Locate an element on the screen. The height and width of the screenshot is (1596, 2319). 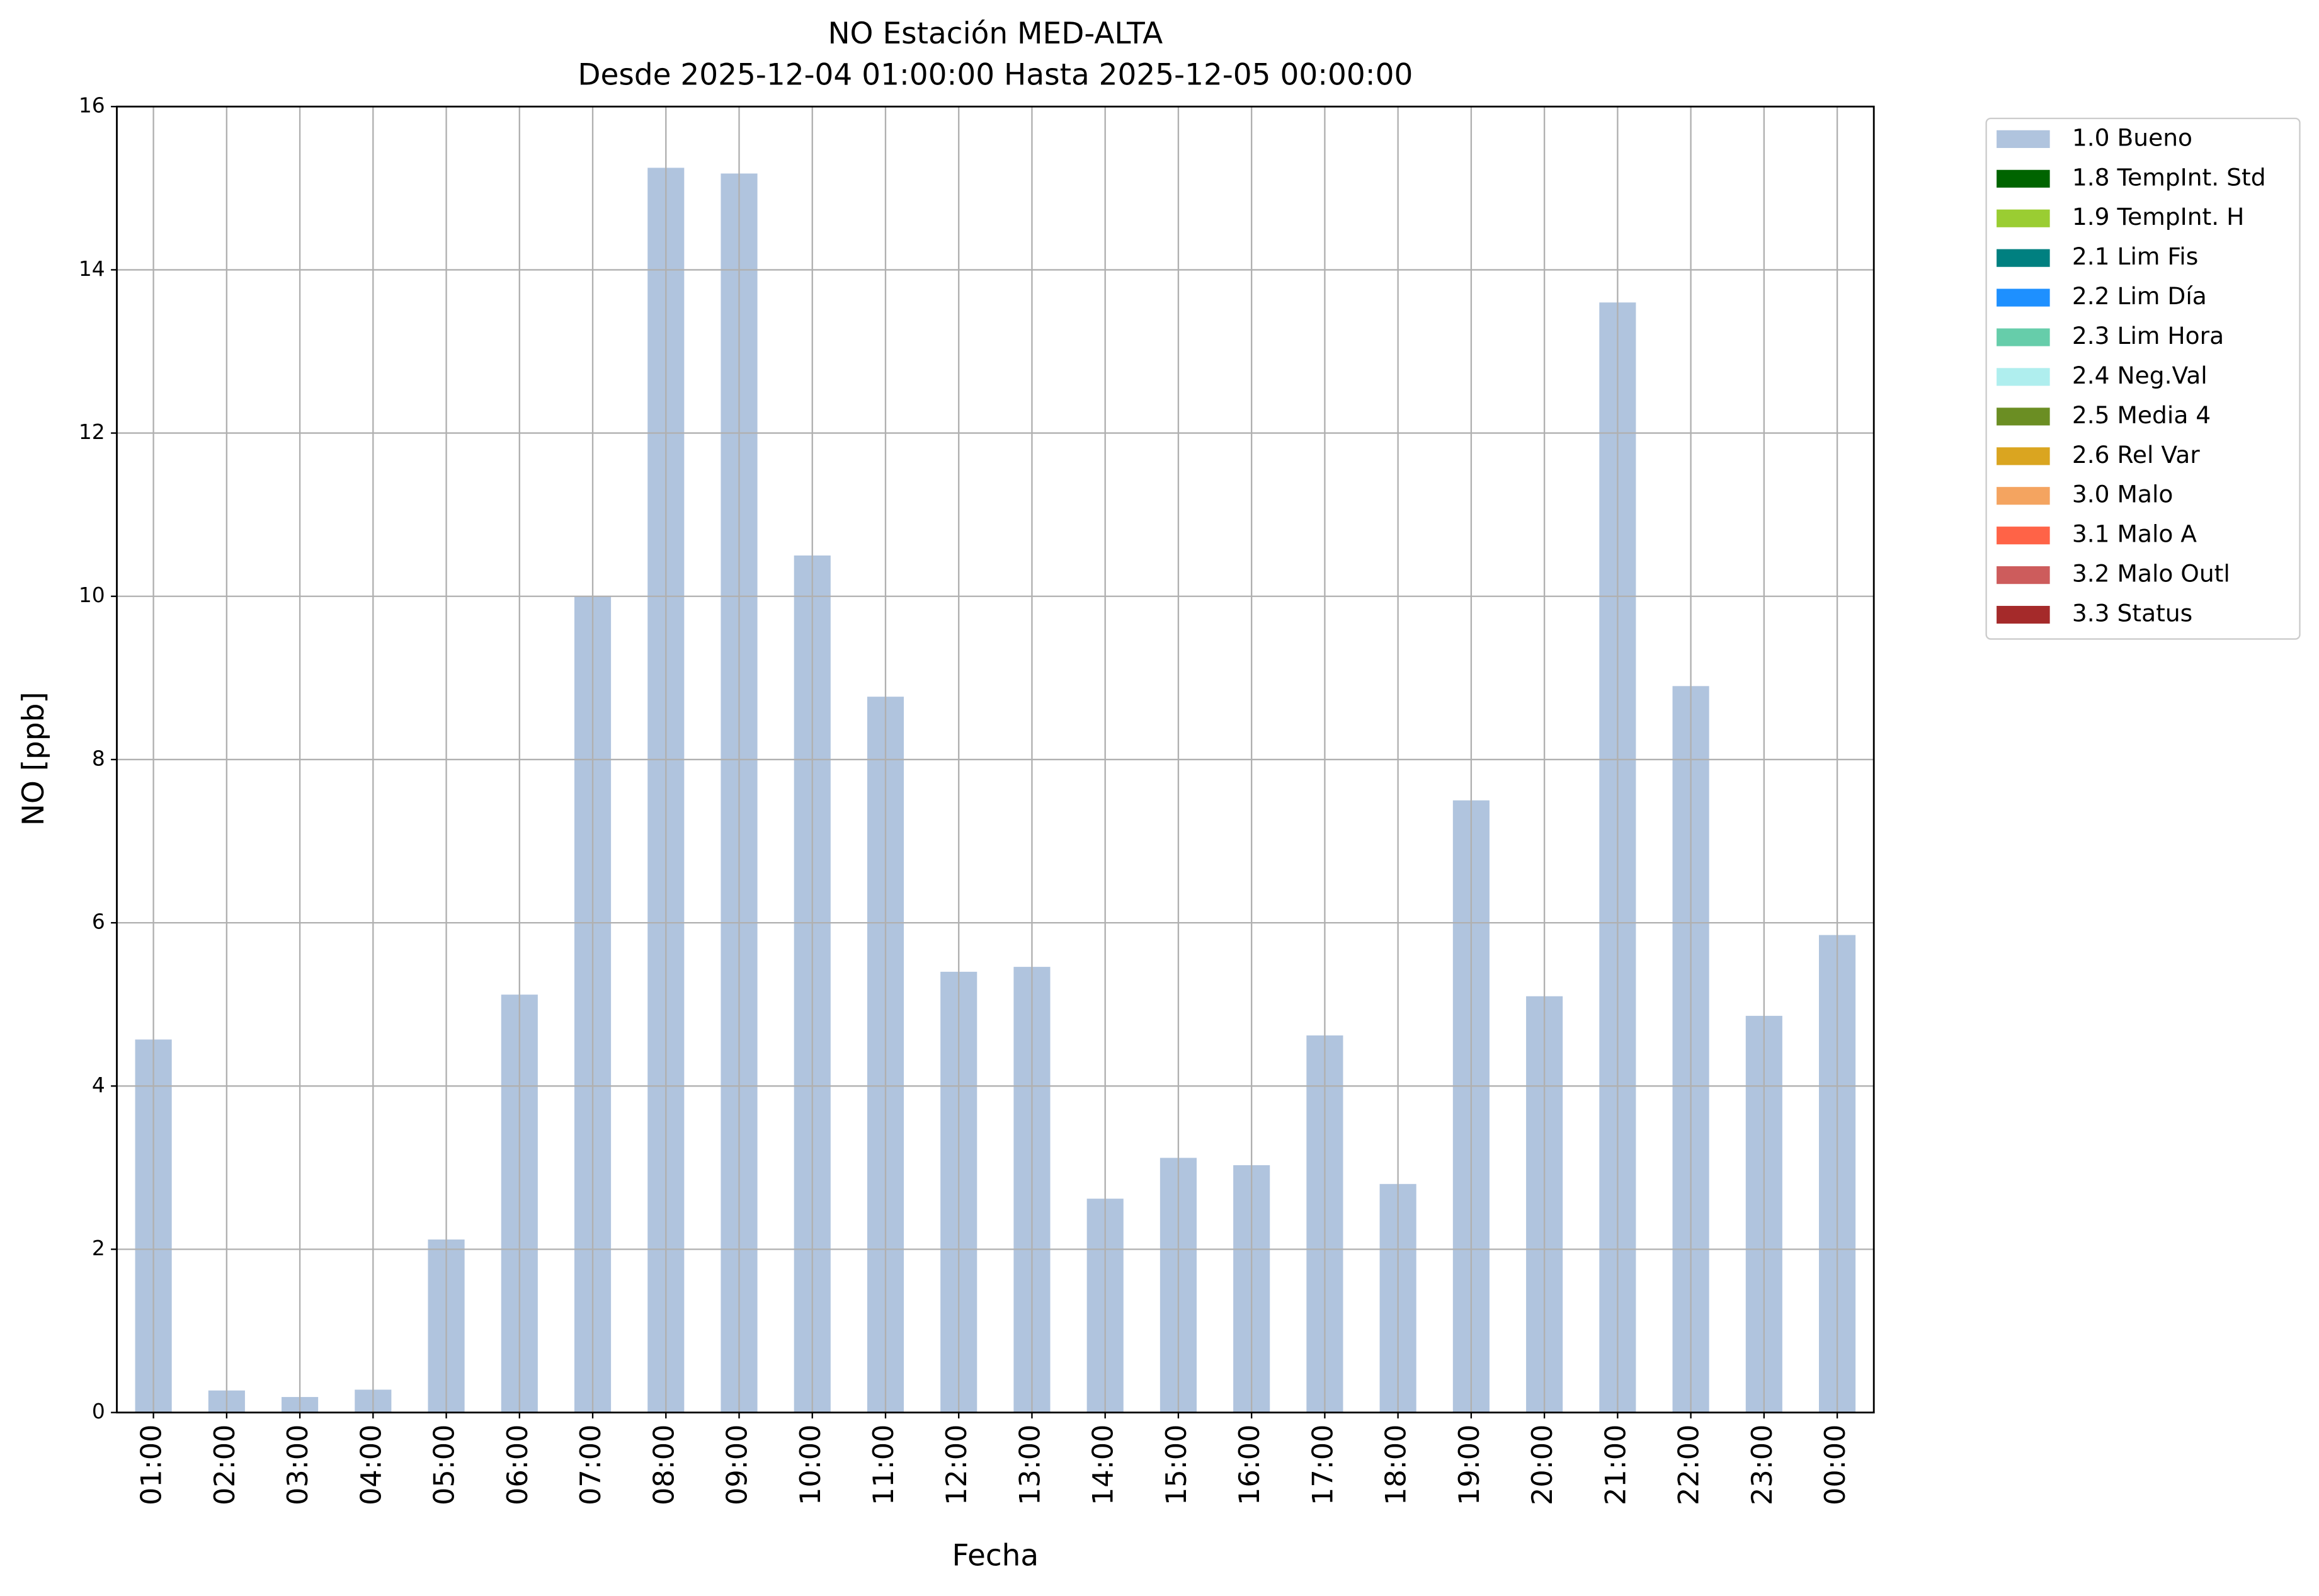
x-tick-label: 18:00 is located at coordinates (1396, 1464).